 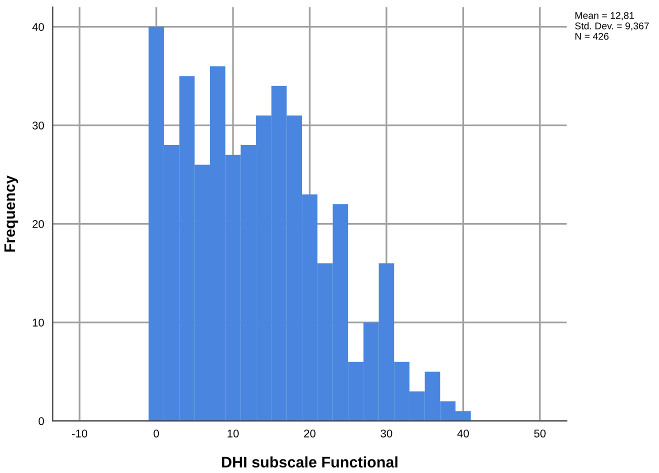 I want to click on y-tick-label: 40, so click(x=38, y=27).